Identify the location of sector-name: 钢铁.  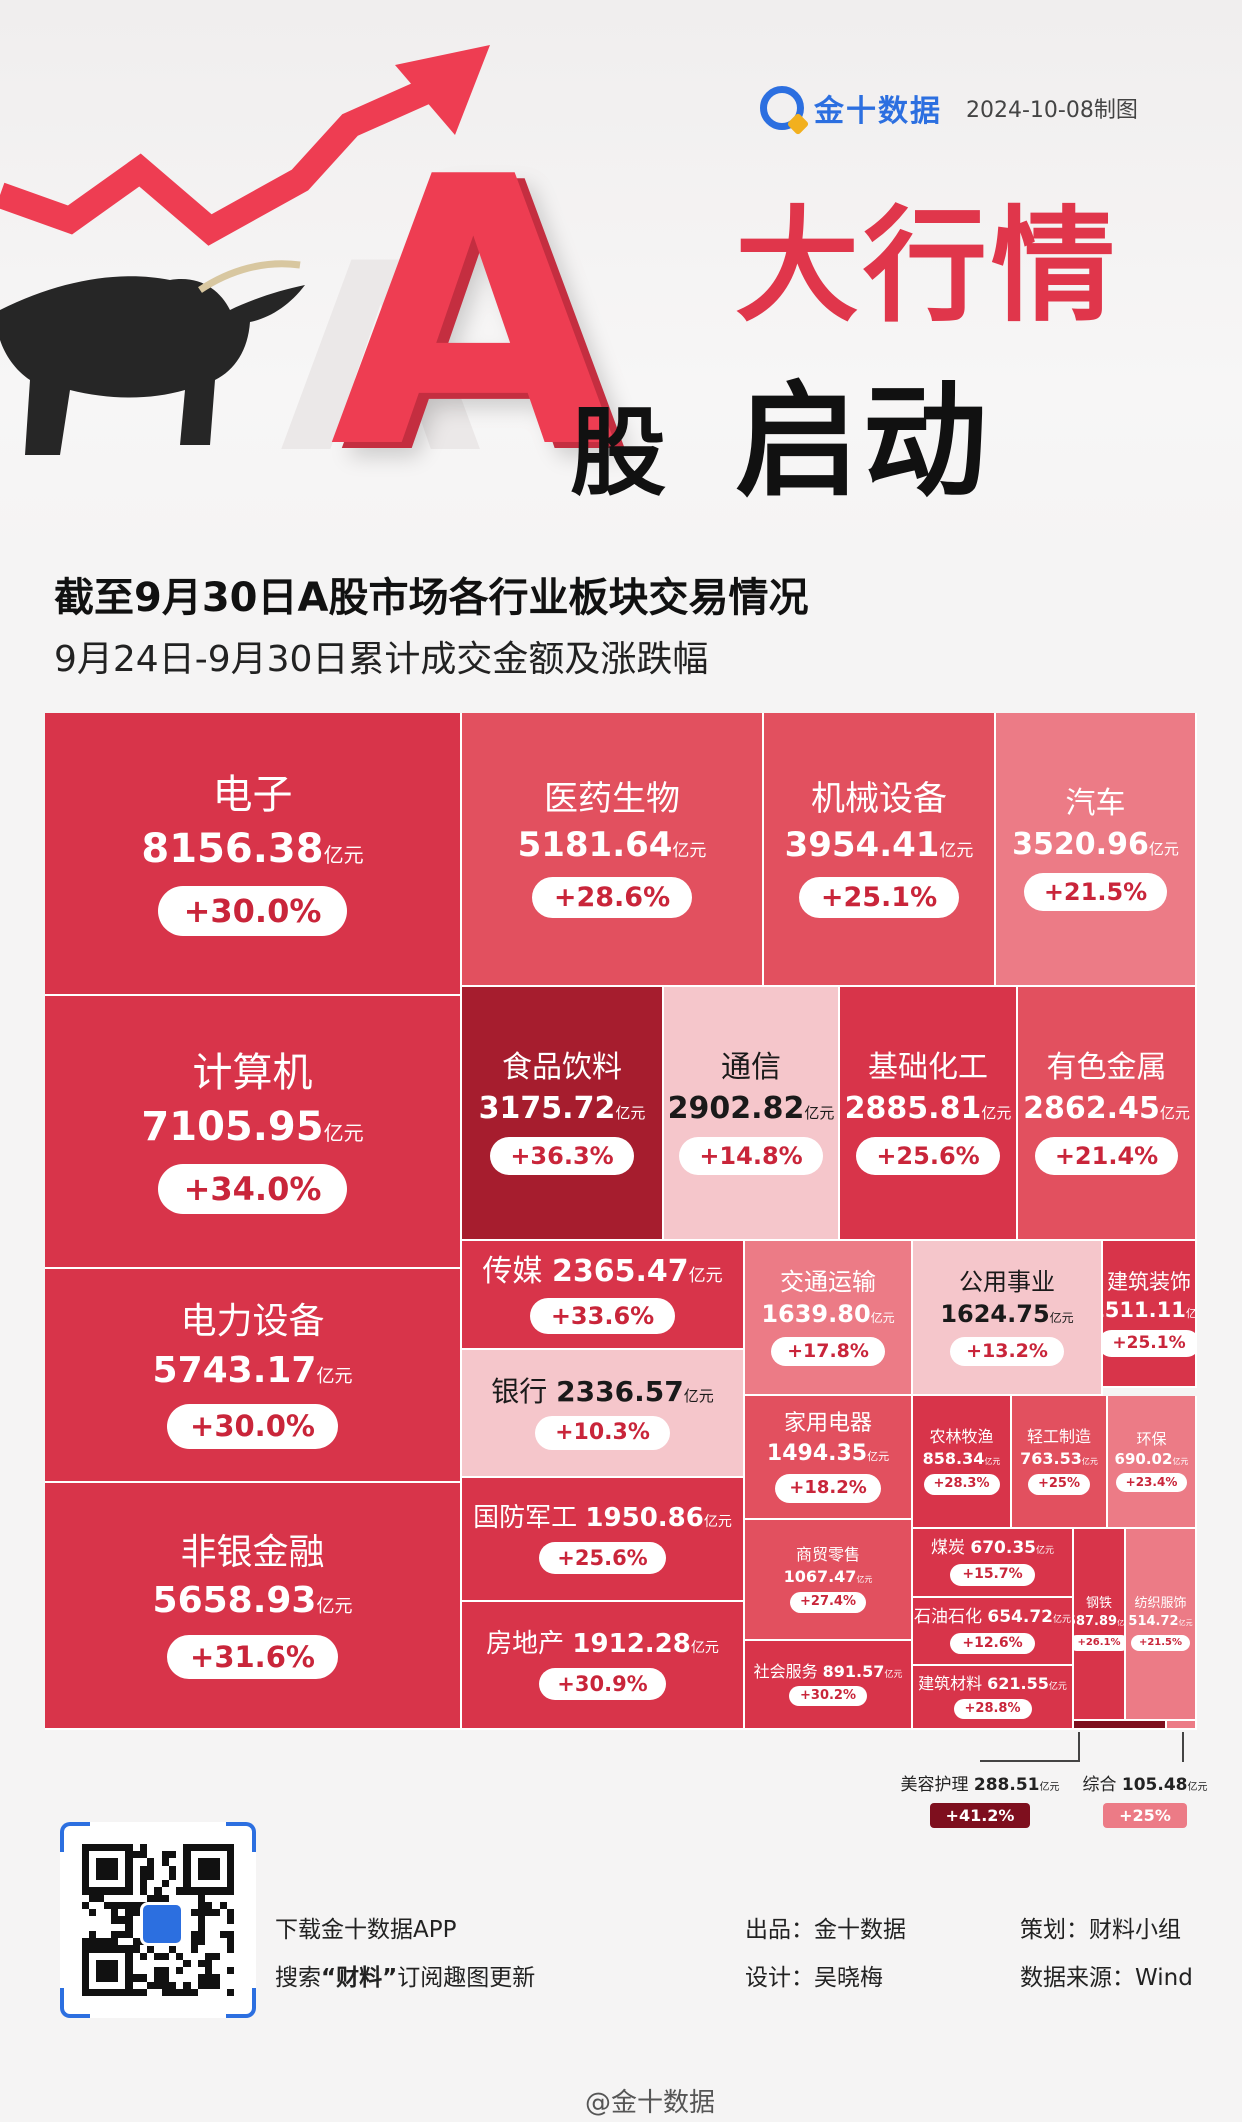
(1098, 1603).